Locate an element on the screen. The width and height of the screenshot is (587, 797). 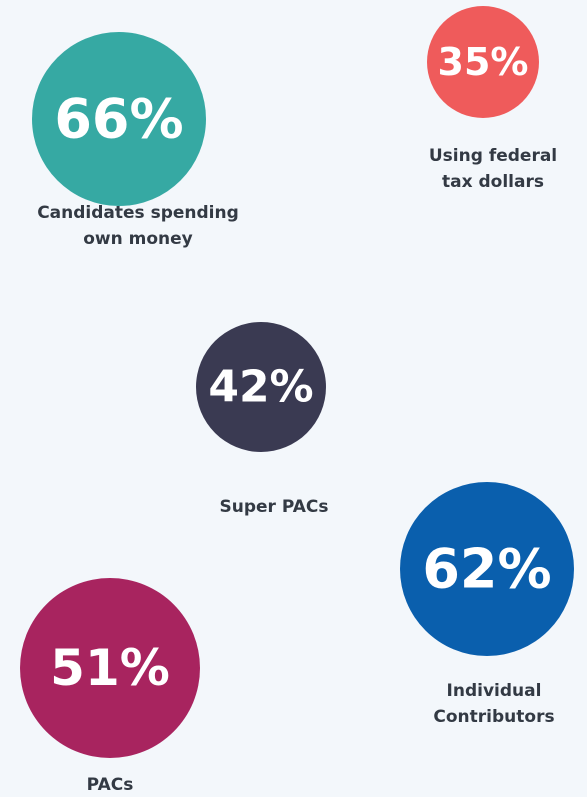
percent: 42% is located at coordinates (260, 387).